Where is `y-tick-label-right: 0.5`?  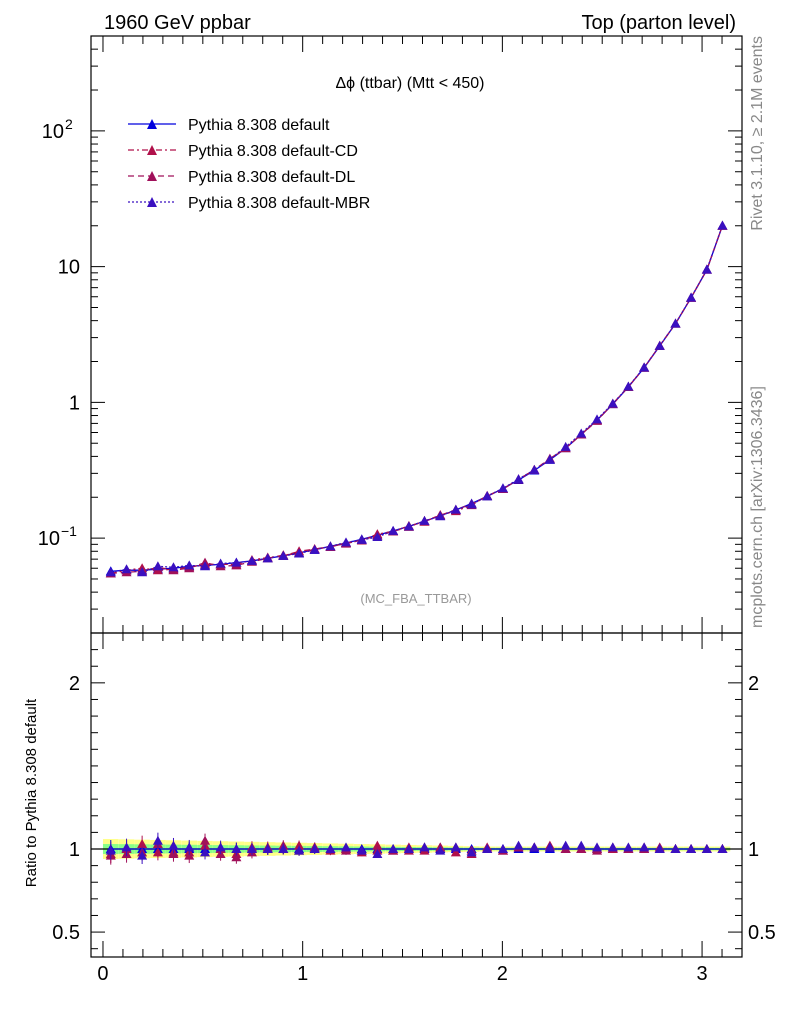 y-tick-label-right: 0.5 is located at coordinates (762, 933).